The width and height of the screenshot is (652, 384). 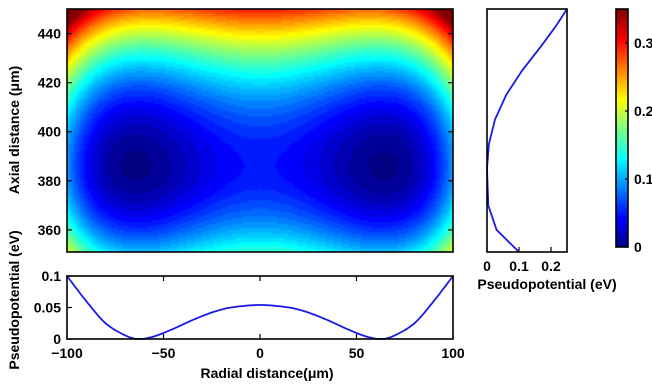 I want to click on bottom-profile-x-tick-label: −100, so click(x=67, y=353).